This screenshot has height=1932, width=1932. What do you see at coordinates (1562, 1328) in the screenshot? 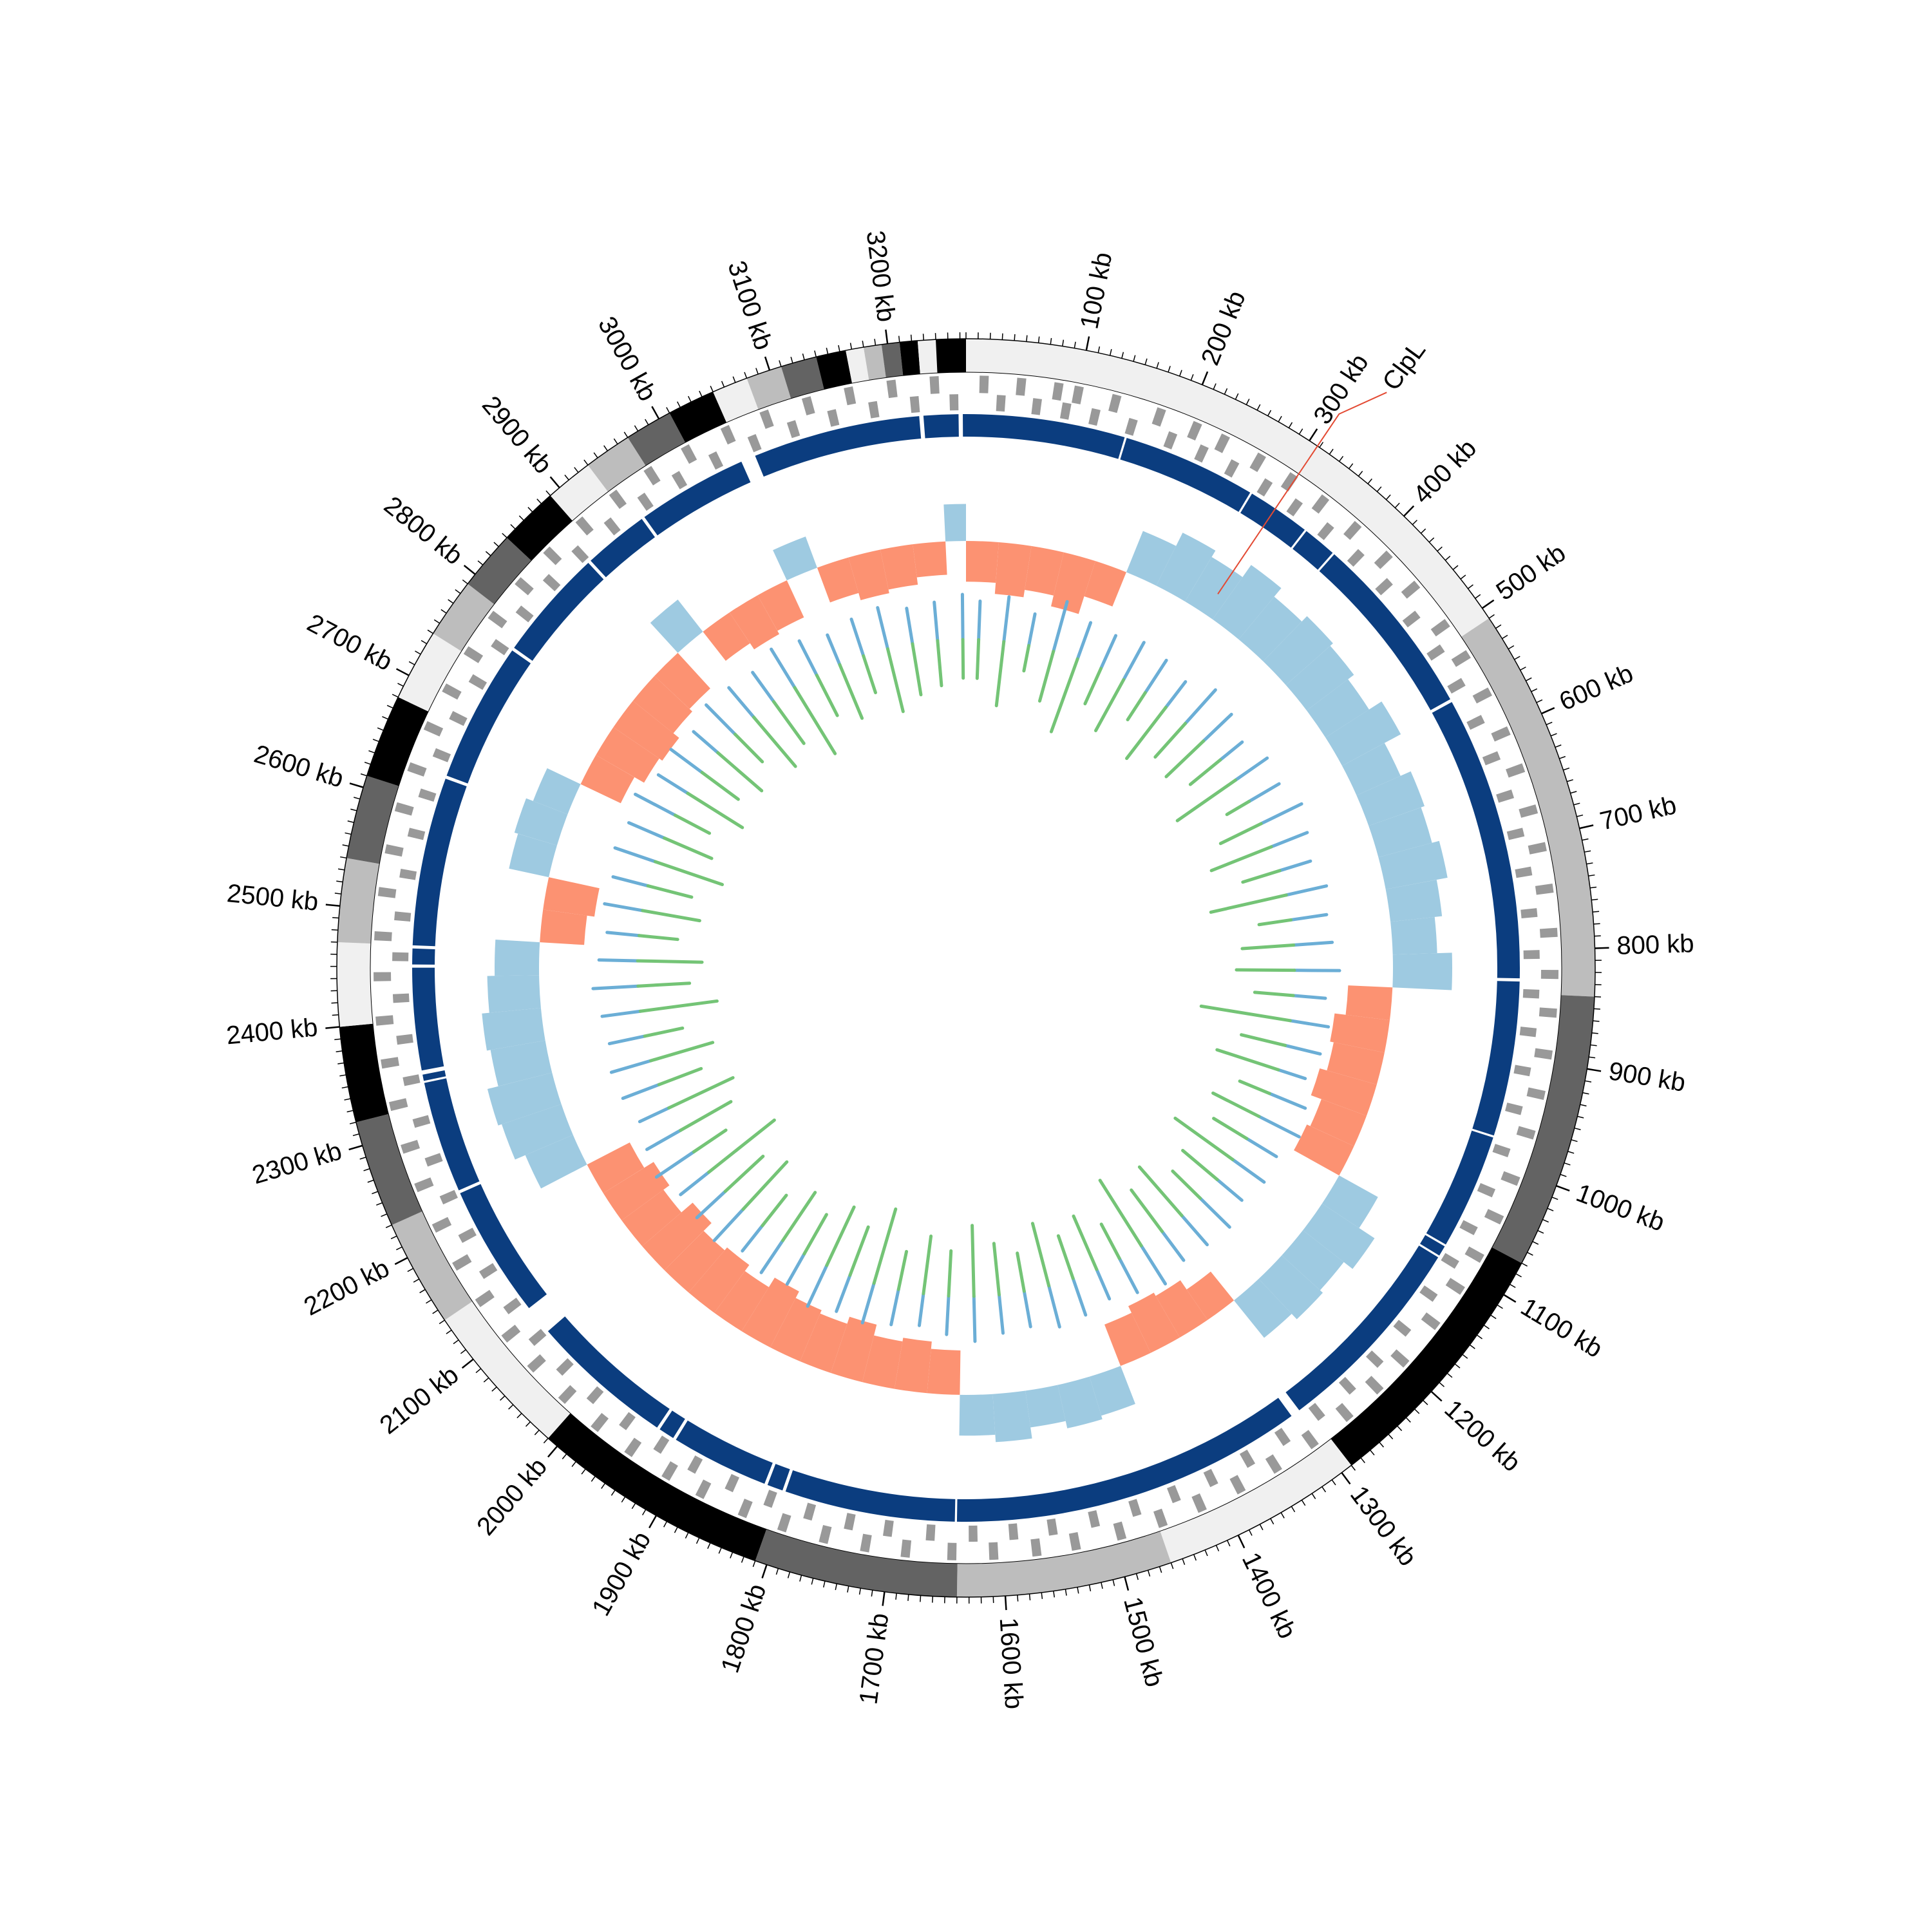
I see `tick-label: 1100 kb` at bounding box center [1562, 1328].